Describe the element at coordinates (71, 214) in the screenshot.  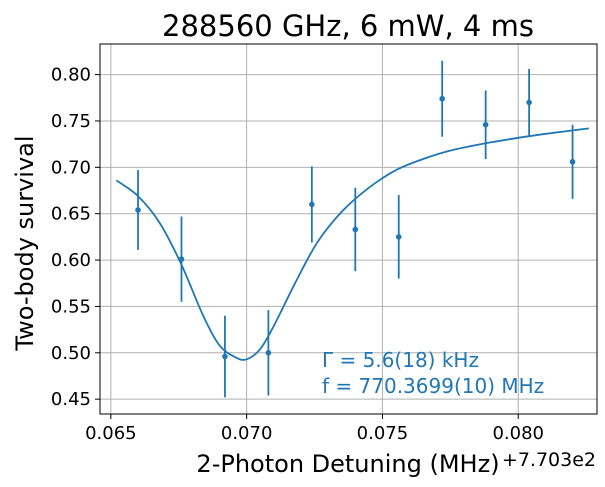
I see `y-tick-label: 0.65` at that location.